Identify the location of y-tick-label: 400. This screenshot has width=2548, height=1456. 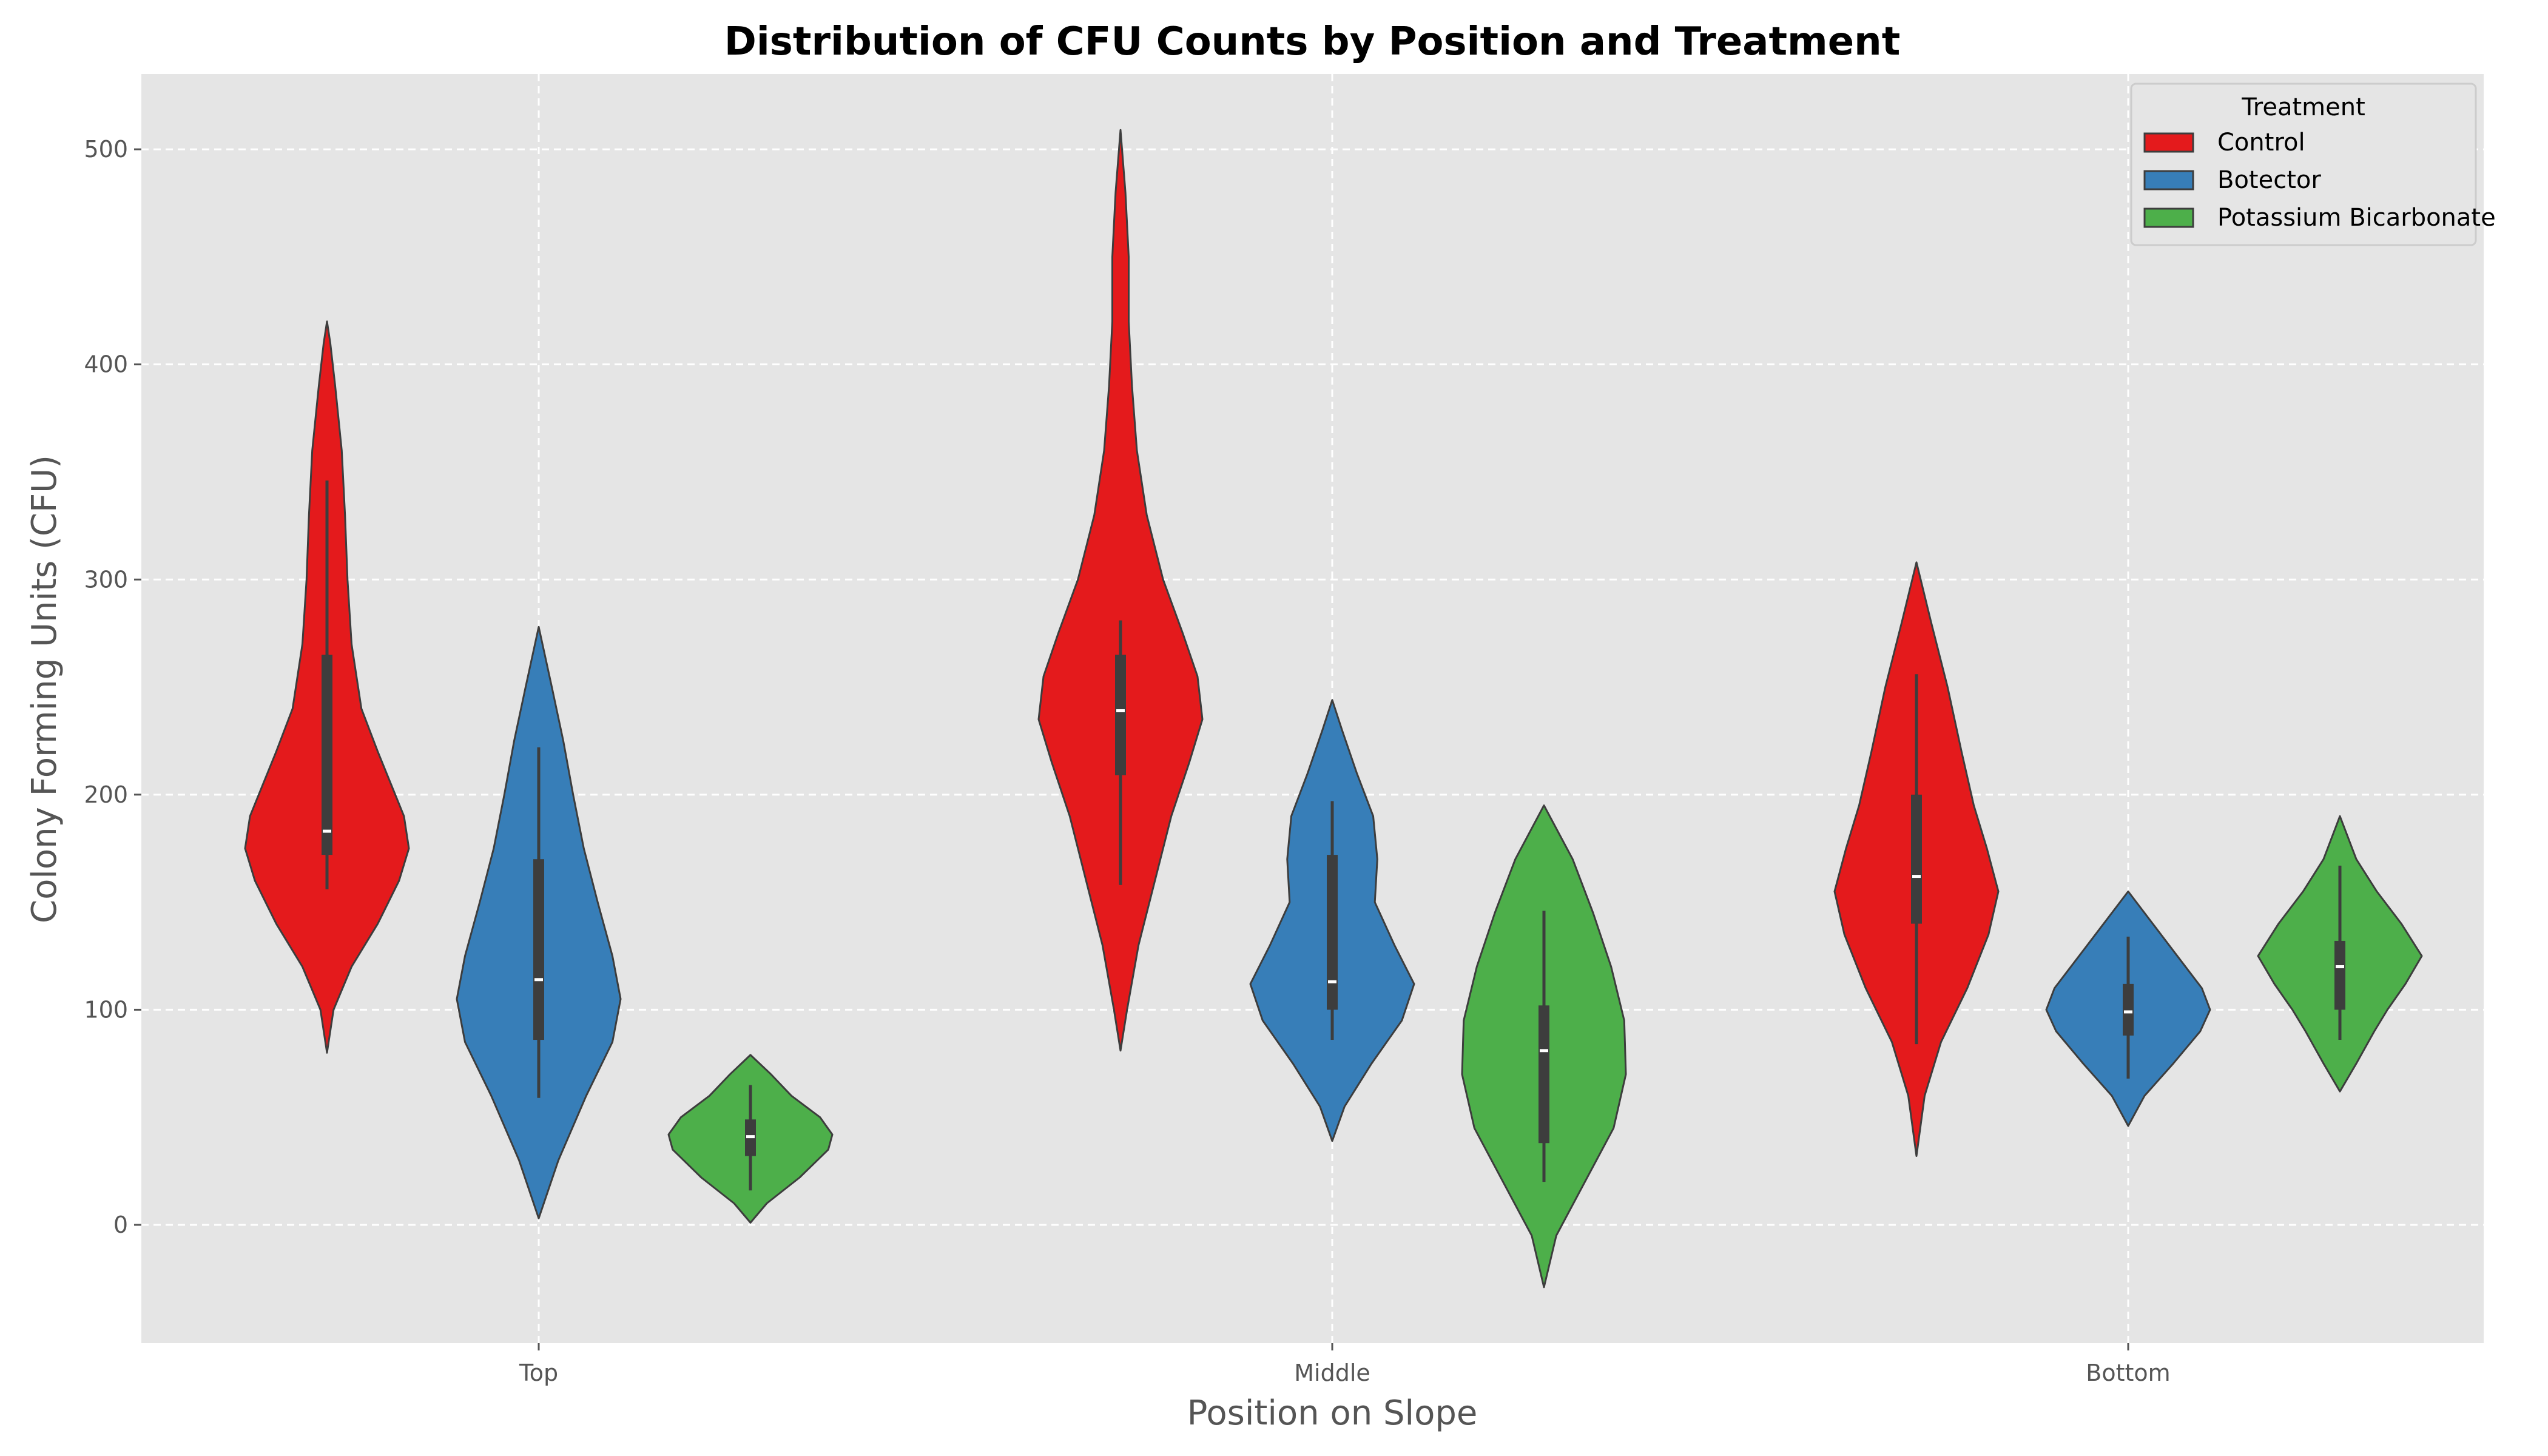
(106, 364).